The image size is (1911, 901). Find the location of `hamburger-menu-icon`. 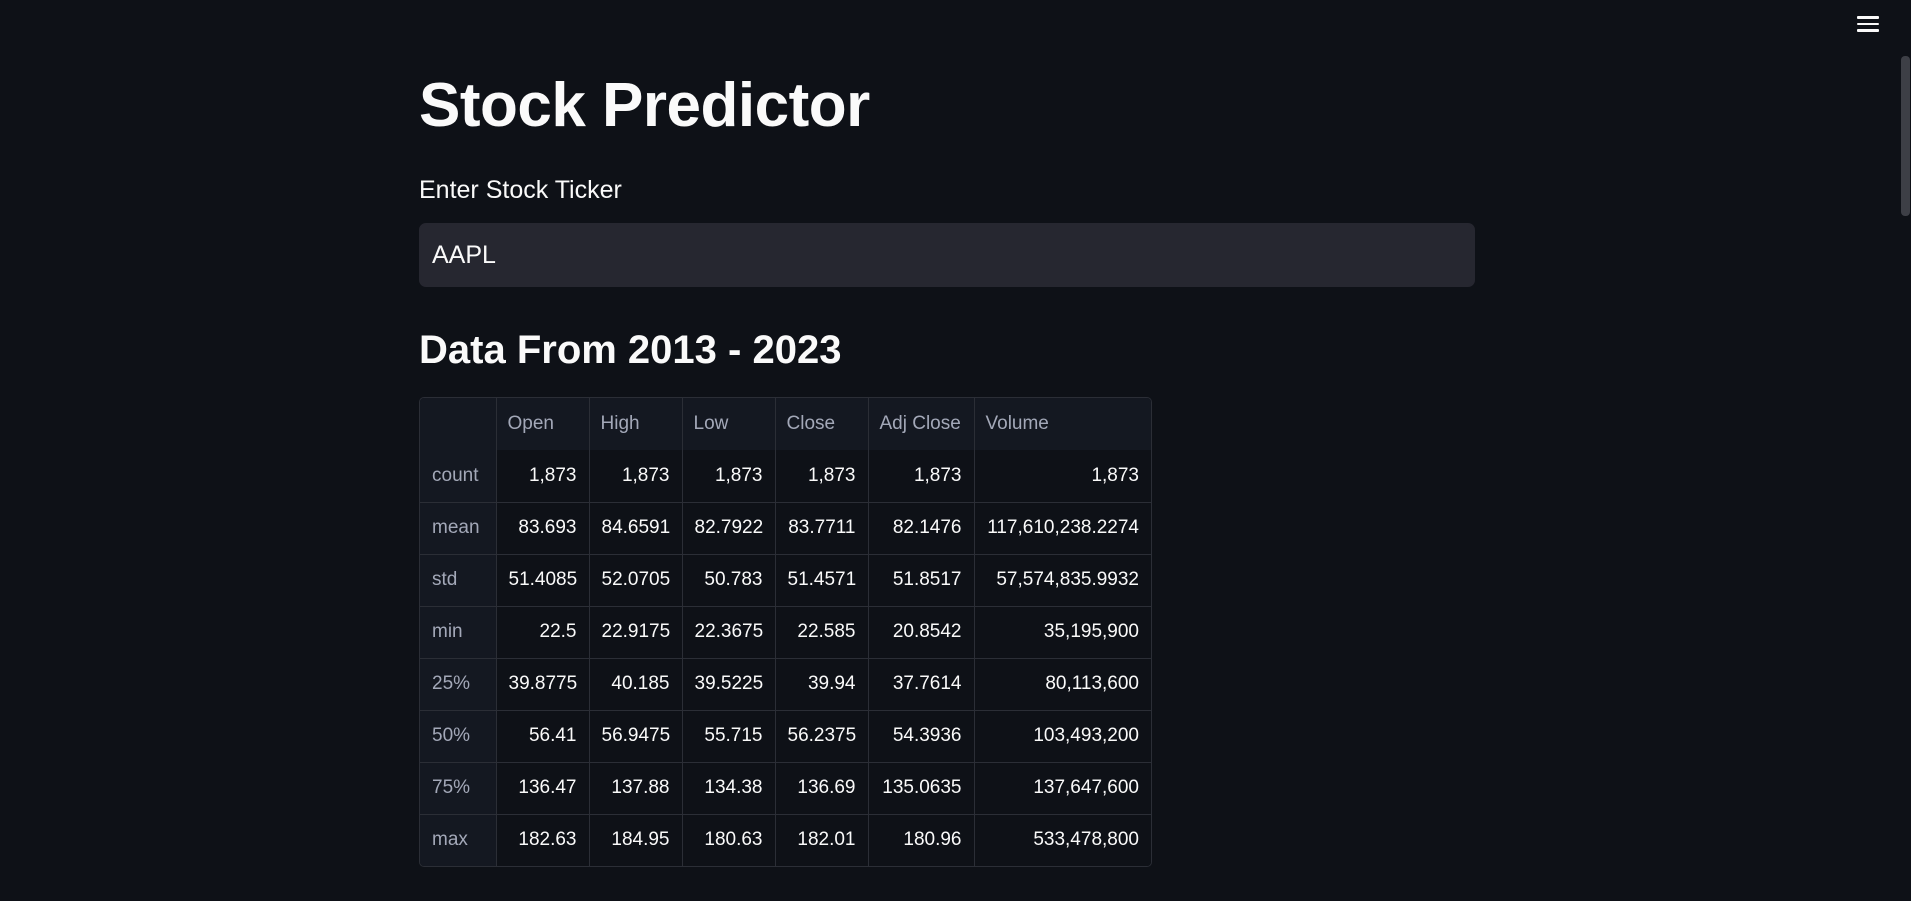

hamburger-menu-icon is located at coordinates (1870, 24).